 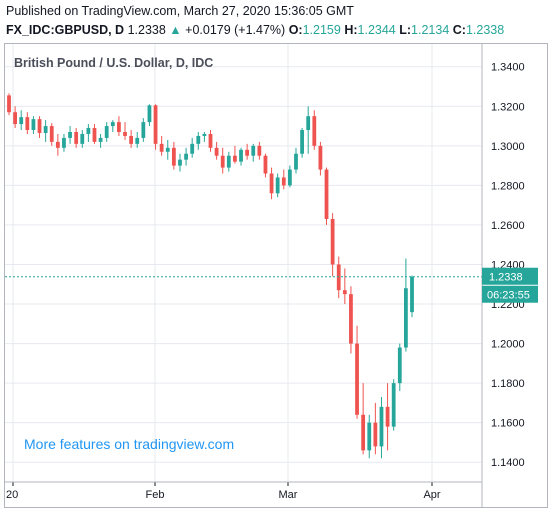 I want to click on x-tick-label: Feb, so click(x=155, y=495).